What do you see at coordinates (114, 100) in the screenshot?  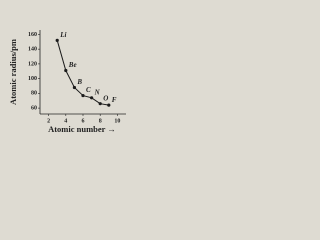 I see `point-label: F` at bounding box center [114, 100].